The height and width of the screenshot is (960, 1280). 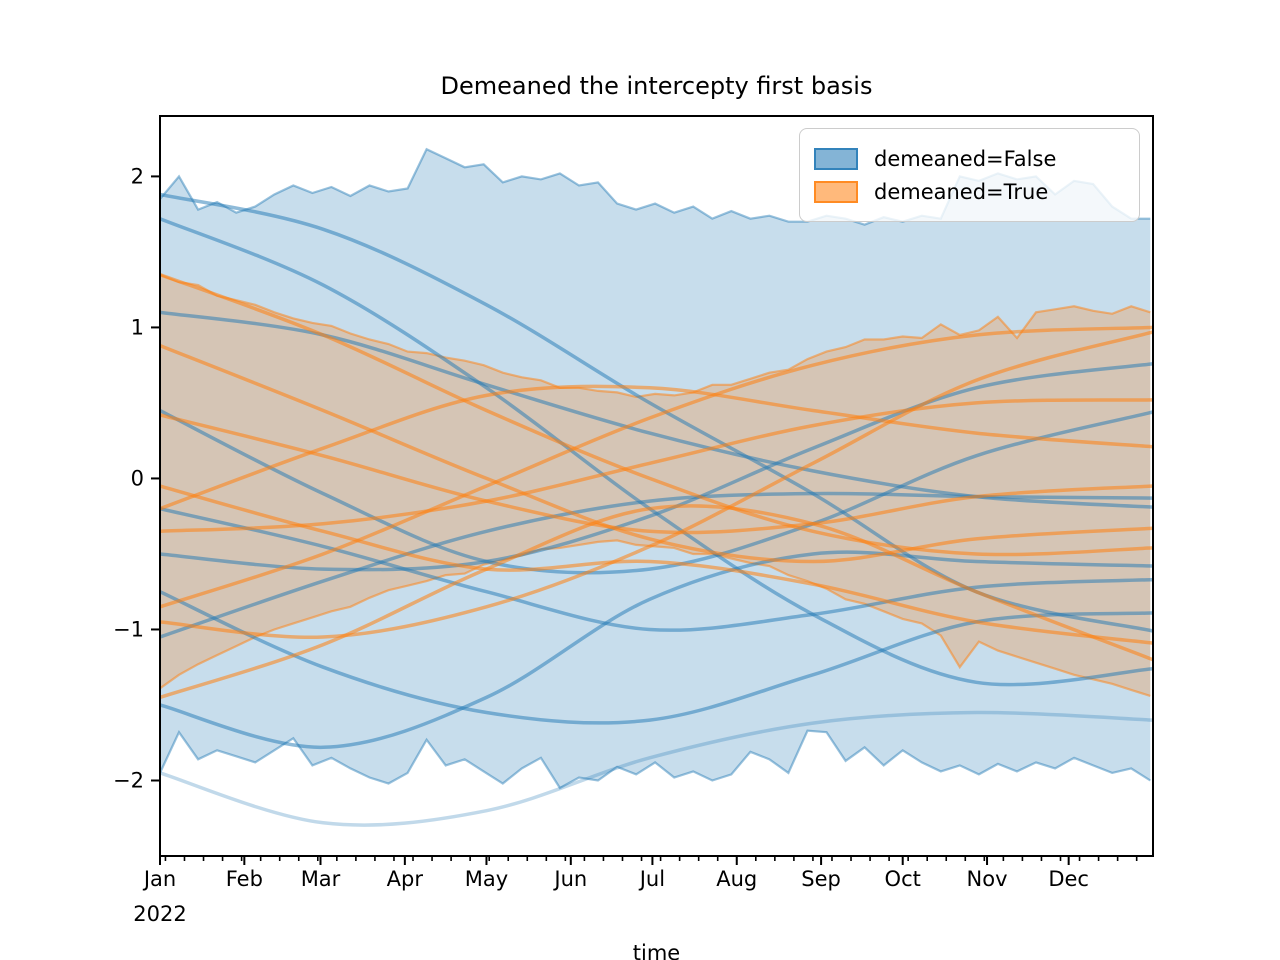 What do you see at coordinates (969, 175) in the screenshot?
I see `legend: demeaned=False demeaned=True` at bounding box center [969, 175].